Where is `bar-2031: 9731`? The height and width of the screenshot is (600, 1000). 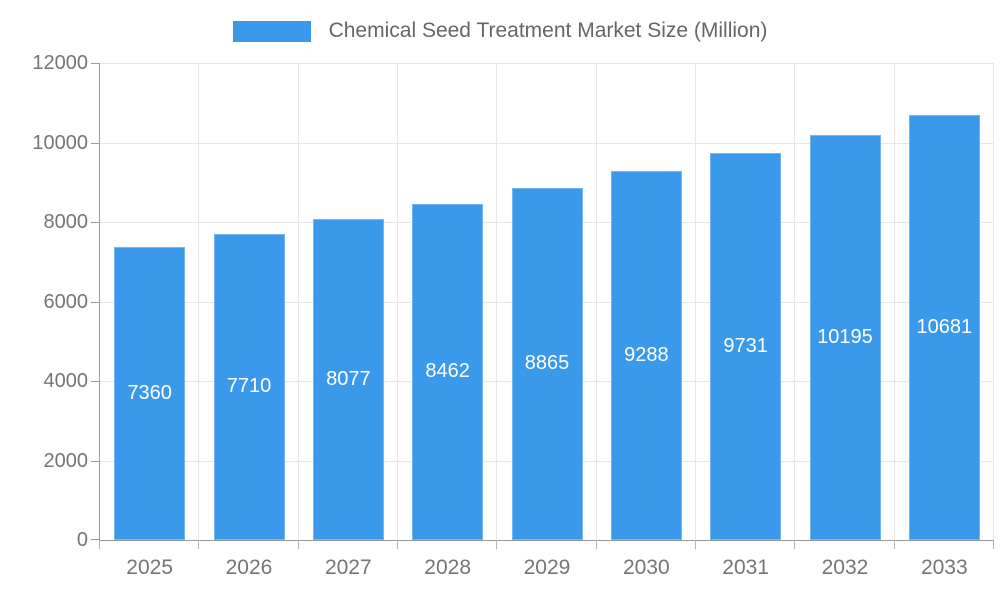 bar-2031: 9731 is located at coordinates (746, 346).